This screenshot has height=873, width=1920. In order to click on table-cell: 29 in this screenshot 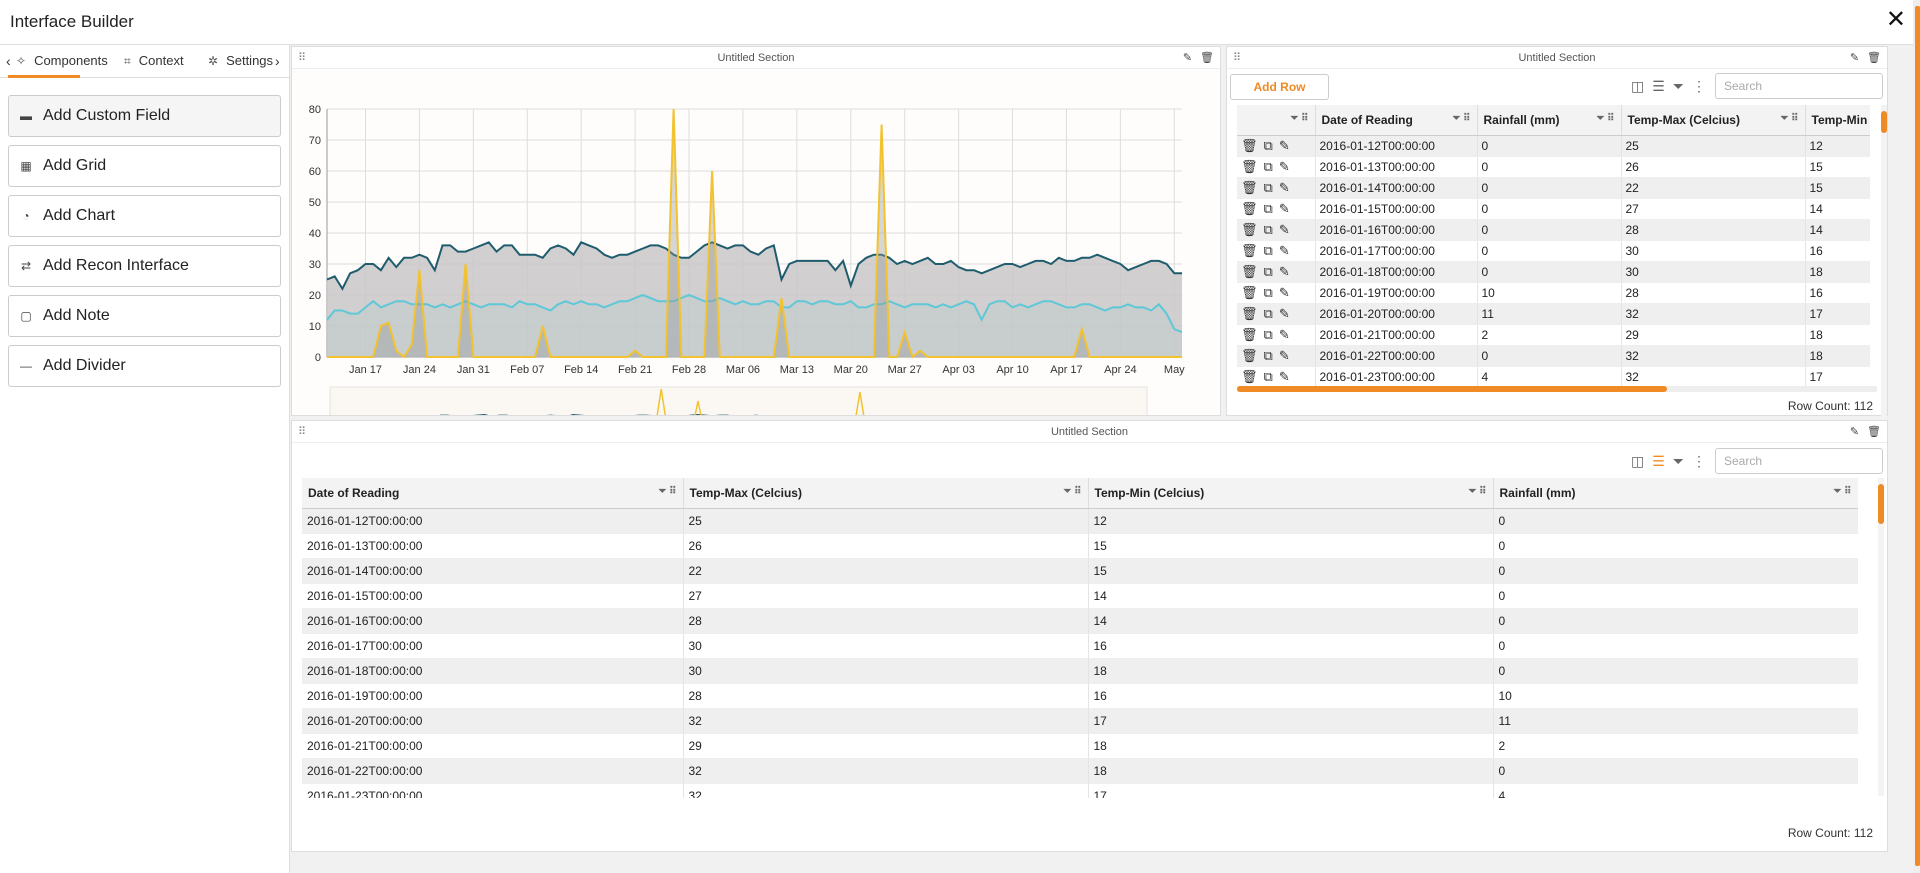, I will do `click(1713, 335)`.